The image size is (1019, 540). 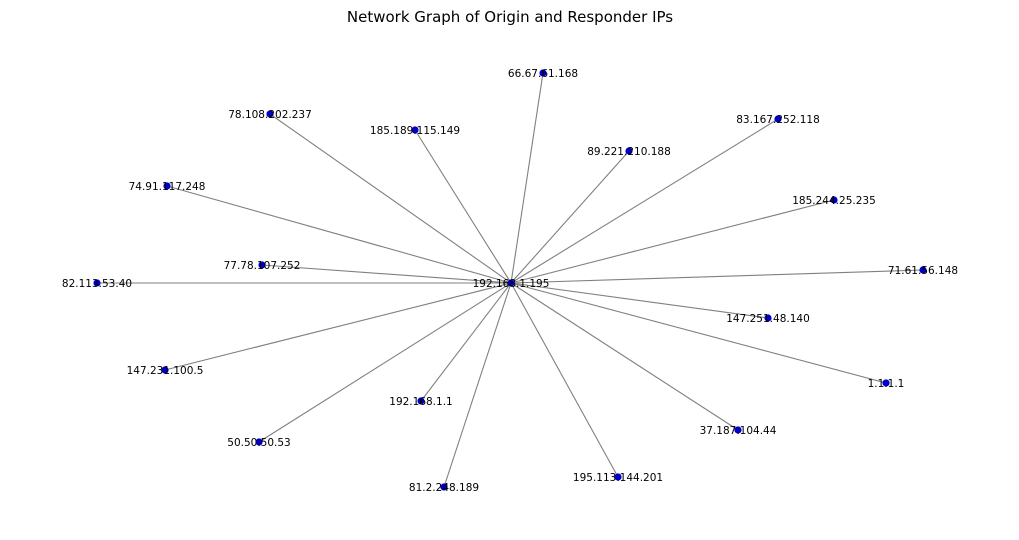 I want to click on graph-node-label: 83.167.252.118, so click(x=778, y=120).